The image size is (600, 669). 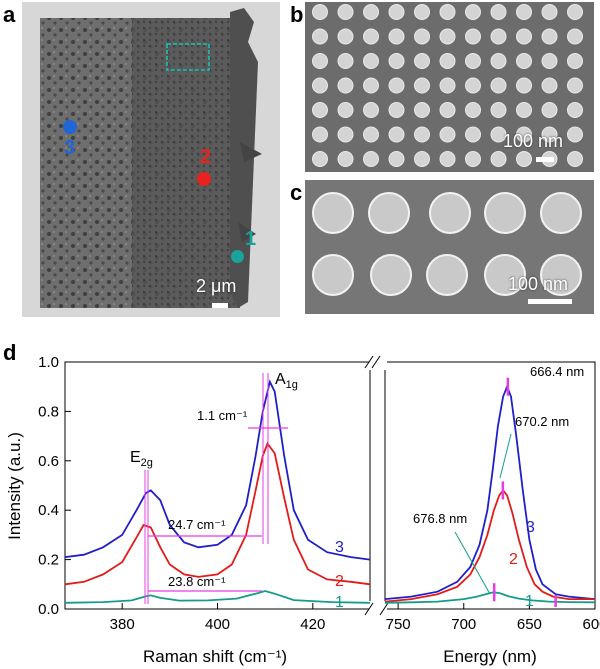 I want to click on x-tick-label: 600, so click(x=591, y=624).